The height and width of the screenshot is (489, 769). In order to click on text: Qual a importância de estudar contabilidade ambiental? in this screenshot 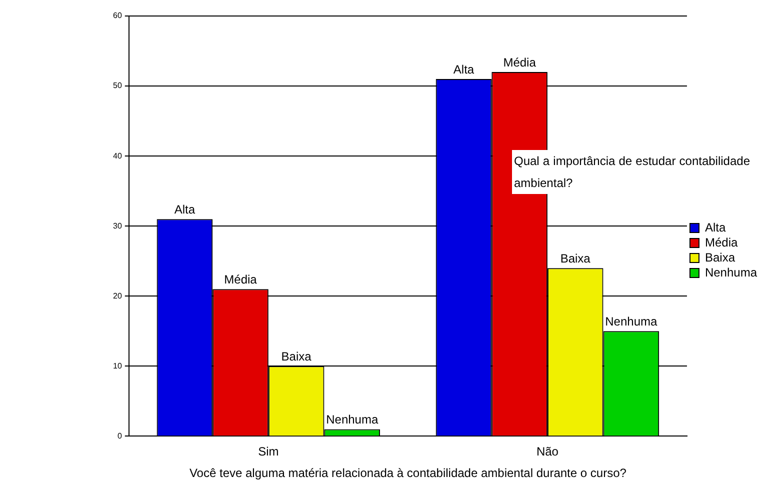, I will do `click(632, 172)`.